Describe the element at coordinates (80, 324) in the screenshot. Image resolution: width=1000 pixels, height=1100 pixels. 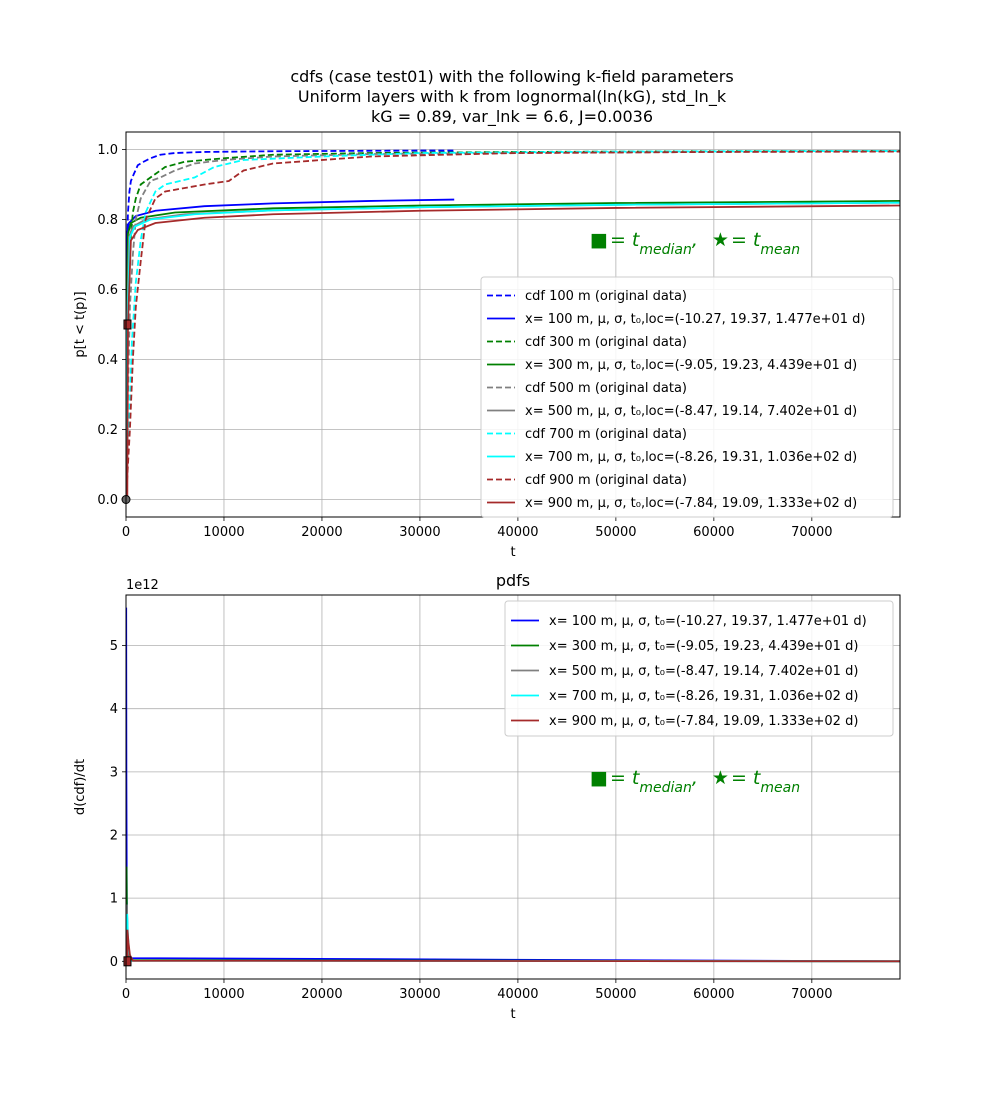
I see `y-axis-label: p[t < t(p)]` at that location.